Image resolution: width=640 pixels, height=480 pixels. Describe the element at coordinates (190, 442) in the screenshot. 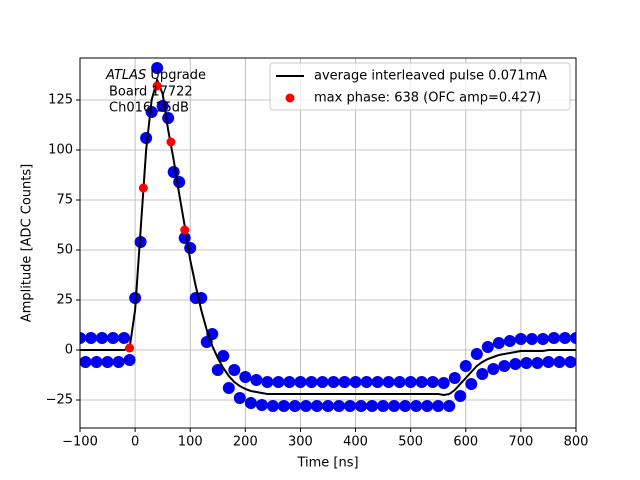

I see `x-tick-label: 100` at that location.